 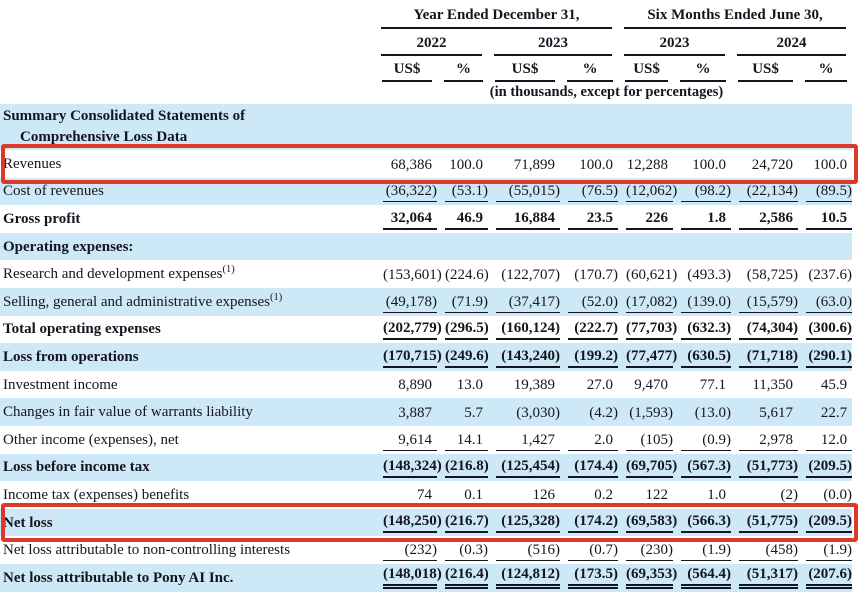 What do you see at coordinates (463, 578) in the screenshot?
I see `value-cell: (216.4)` at bounding box center [463, 578].